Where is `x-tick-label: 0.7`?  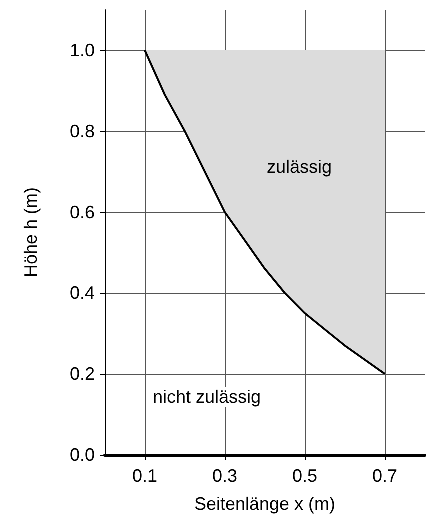
x-tick-label: 0.7 is located at coordinates (385, 476).